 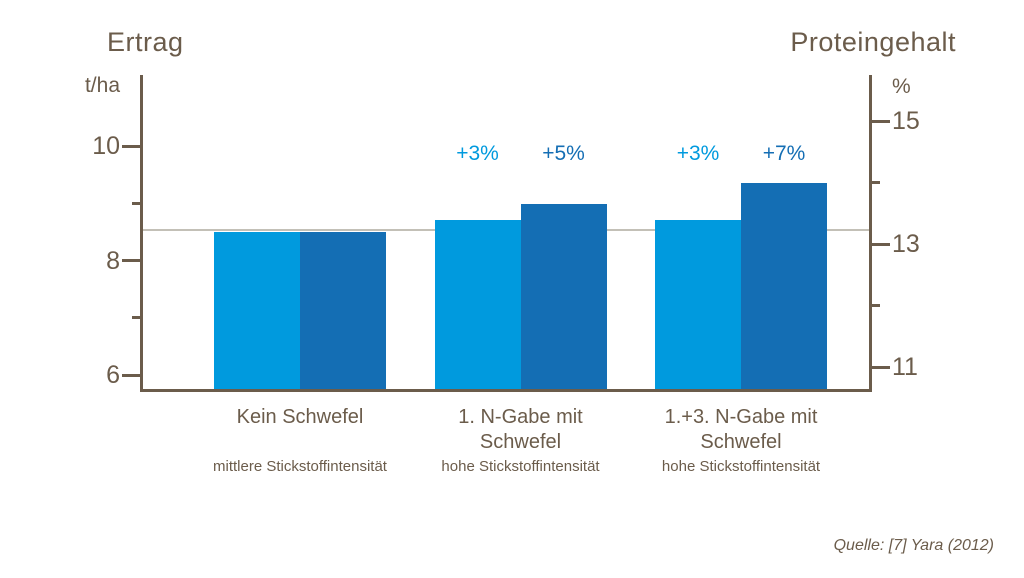 What do you see at coordinates (741, 466) in the screenshot?
I see `group-sublabel-3: hohe Stickstoffintensität` at bounding box center [741, 466].